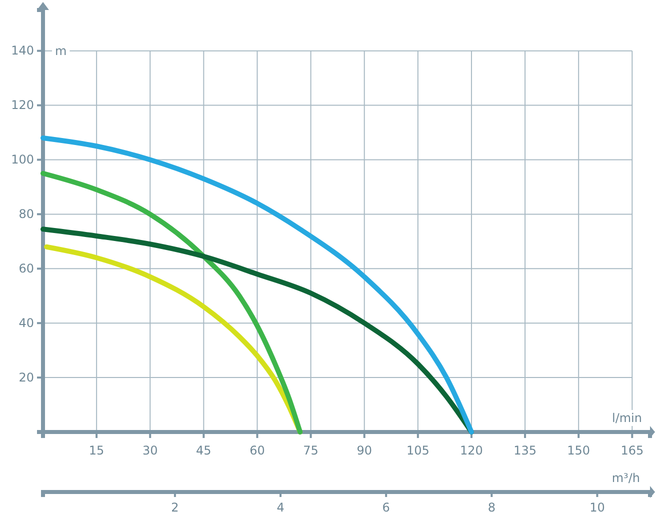  I want to click on y-tick-label: 60, so click(26, 268).